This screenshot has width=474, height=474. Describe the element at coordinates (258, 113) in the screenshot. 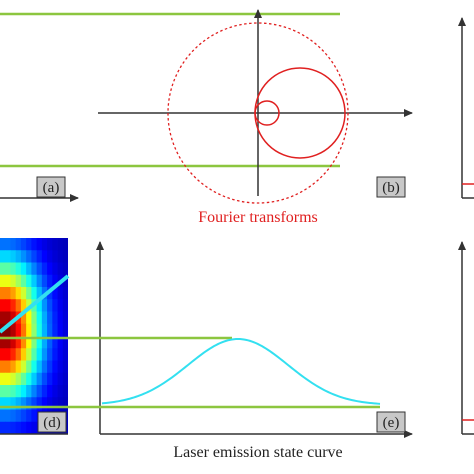

I see `fourier-dashed-circle` at that location.